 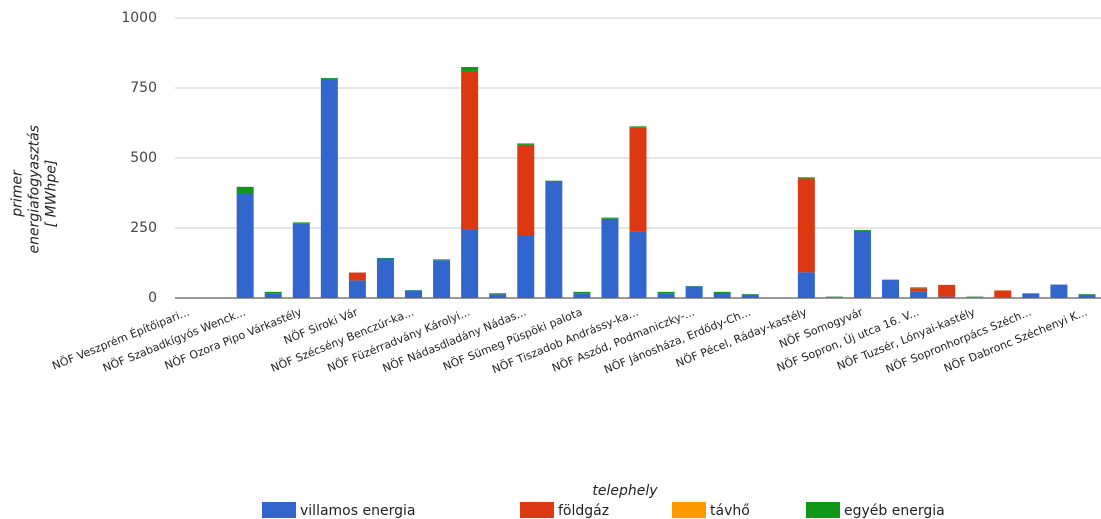 I want to click on y-tick-label: 0, so click(x=152, y=298).